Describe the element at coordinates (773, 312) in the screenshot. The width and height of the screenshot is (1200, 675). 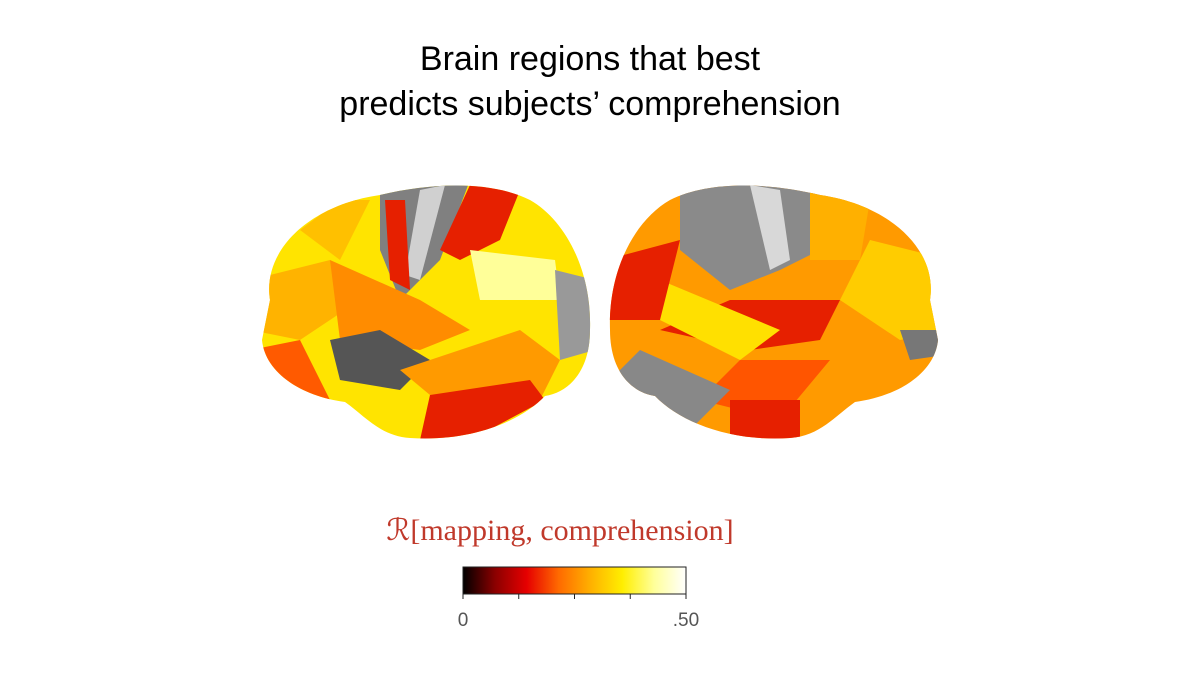
I see `brain-right` at that location.